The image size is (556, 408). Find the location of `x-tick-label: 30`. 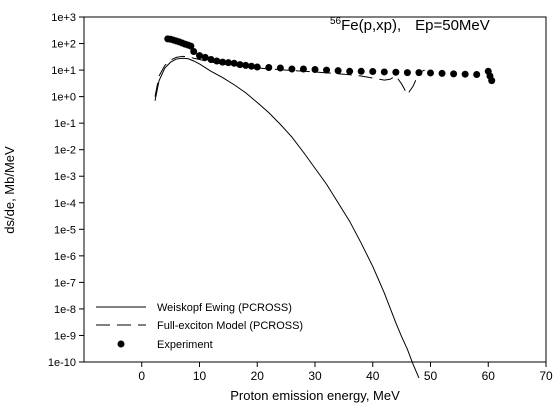

x-tick-label: 30 is located at coordinates (315, 376).